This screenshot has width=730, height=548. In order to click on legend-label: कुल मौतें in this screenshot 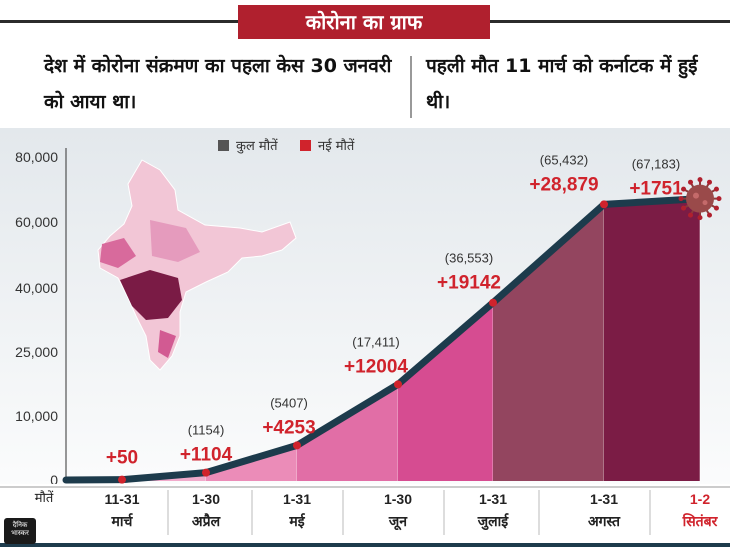, I will do `click(257, 146)`.